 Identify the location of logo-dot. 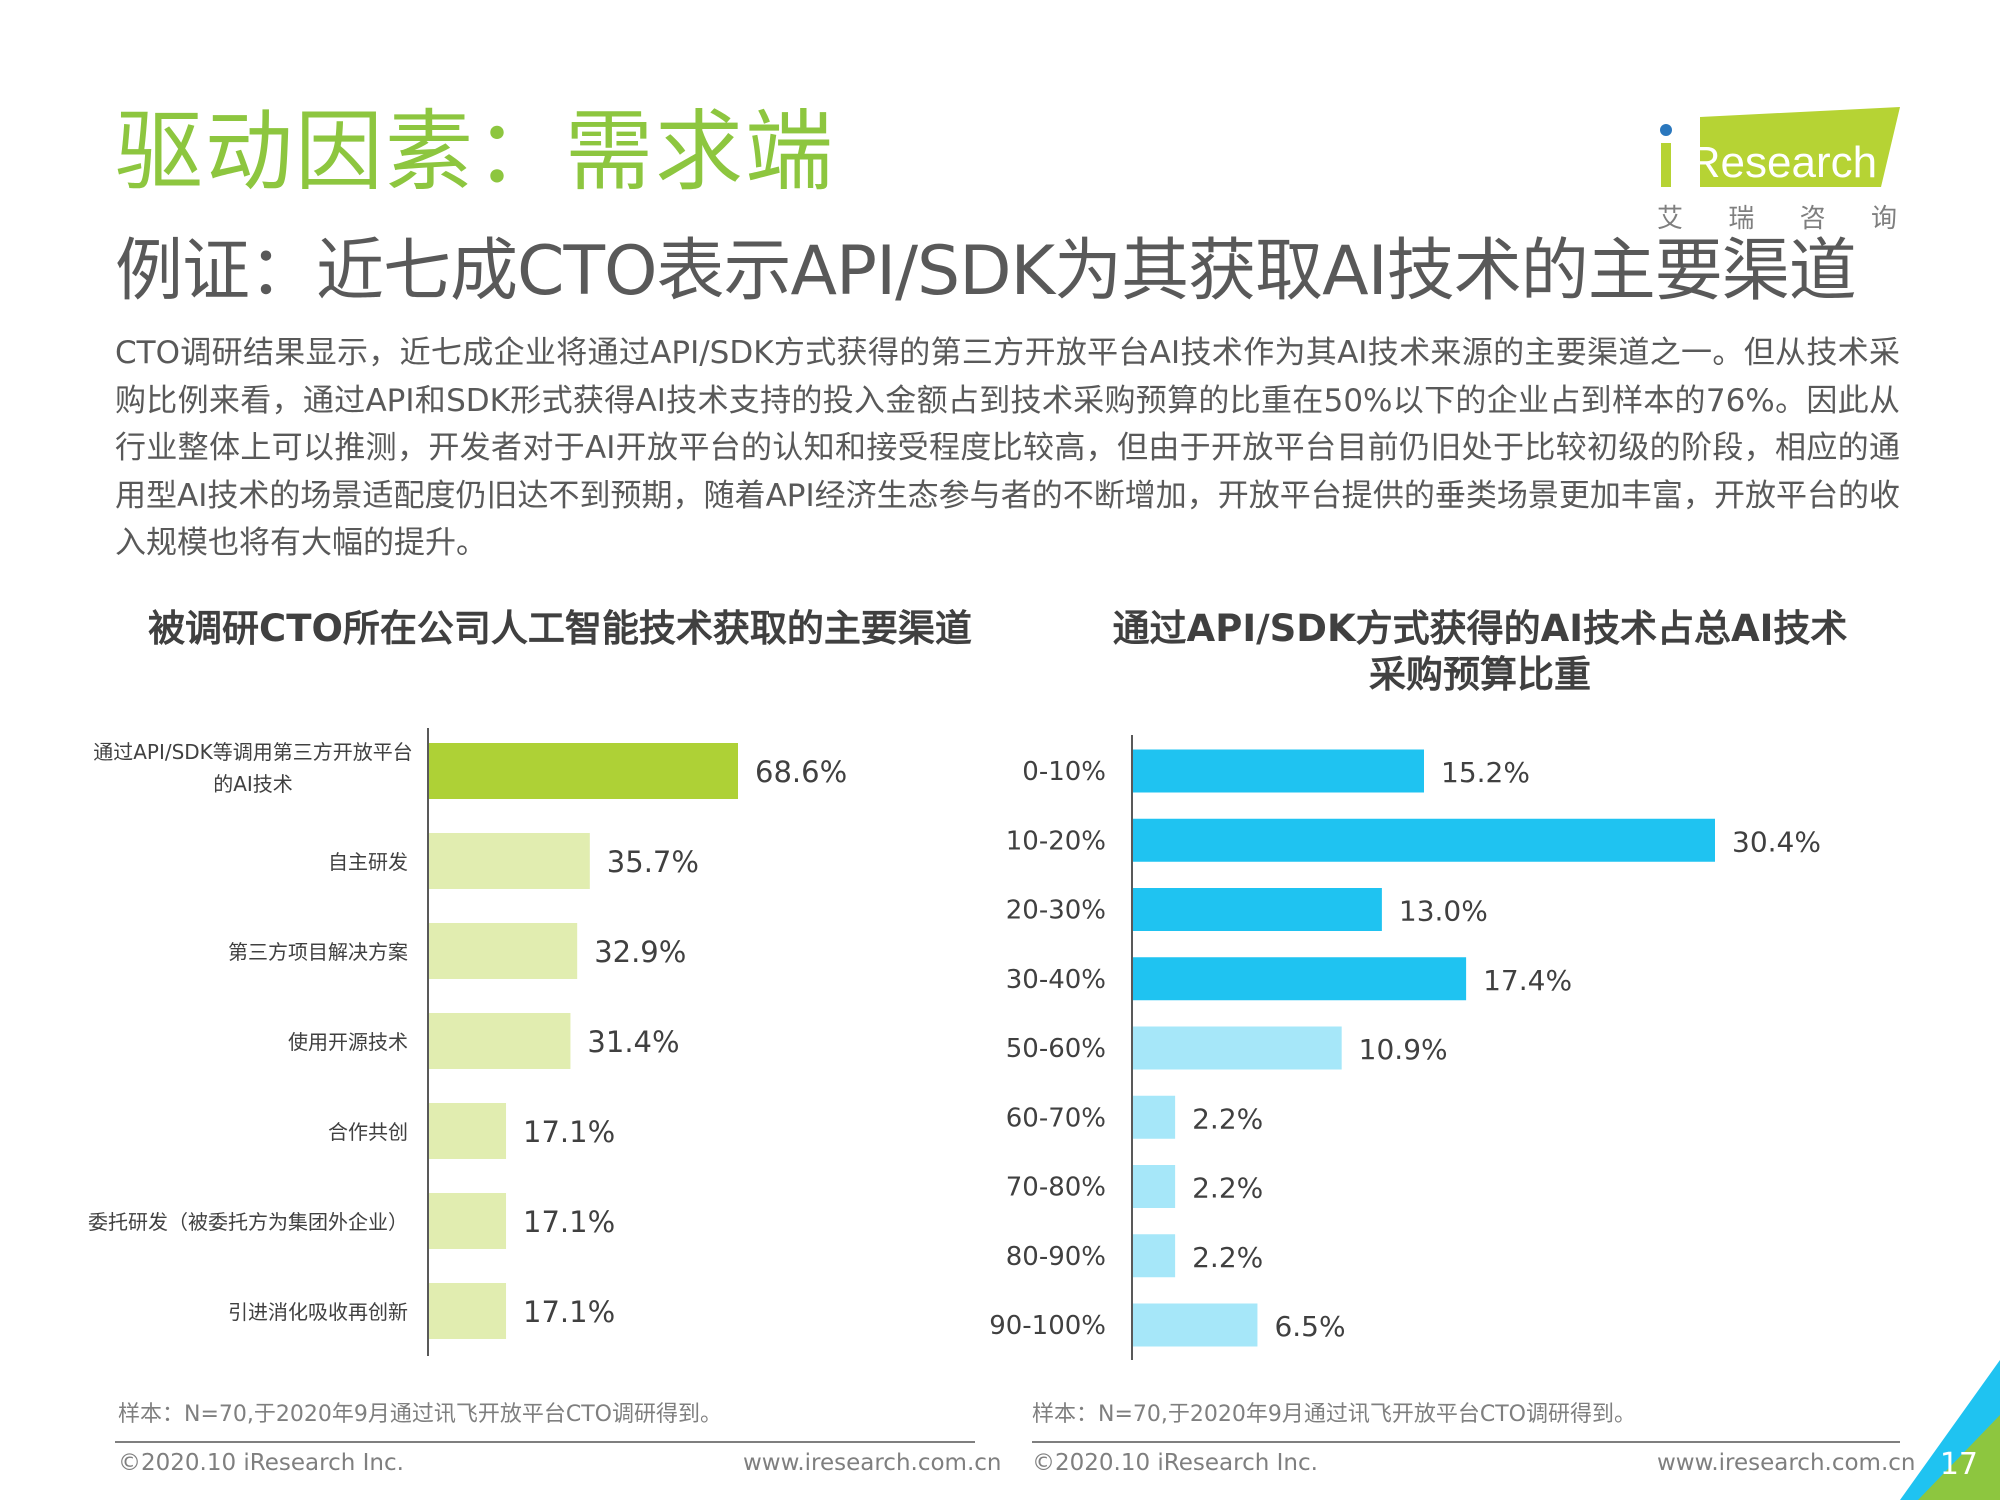
(1666, 130).